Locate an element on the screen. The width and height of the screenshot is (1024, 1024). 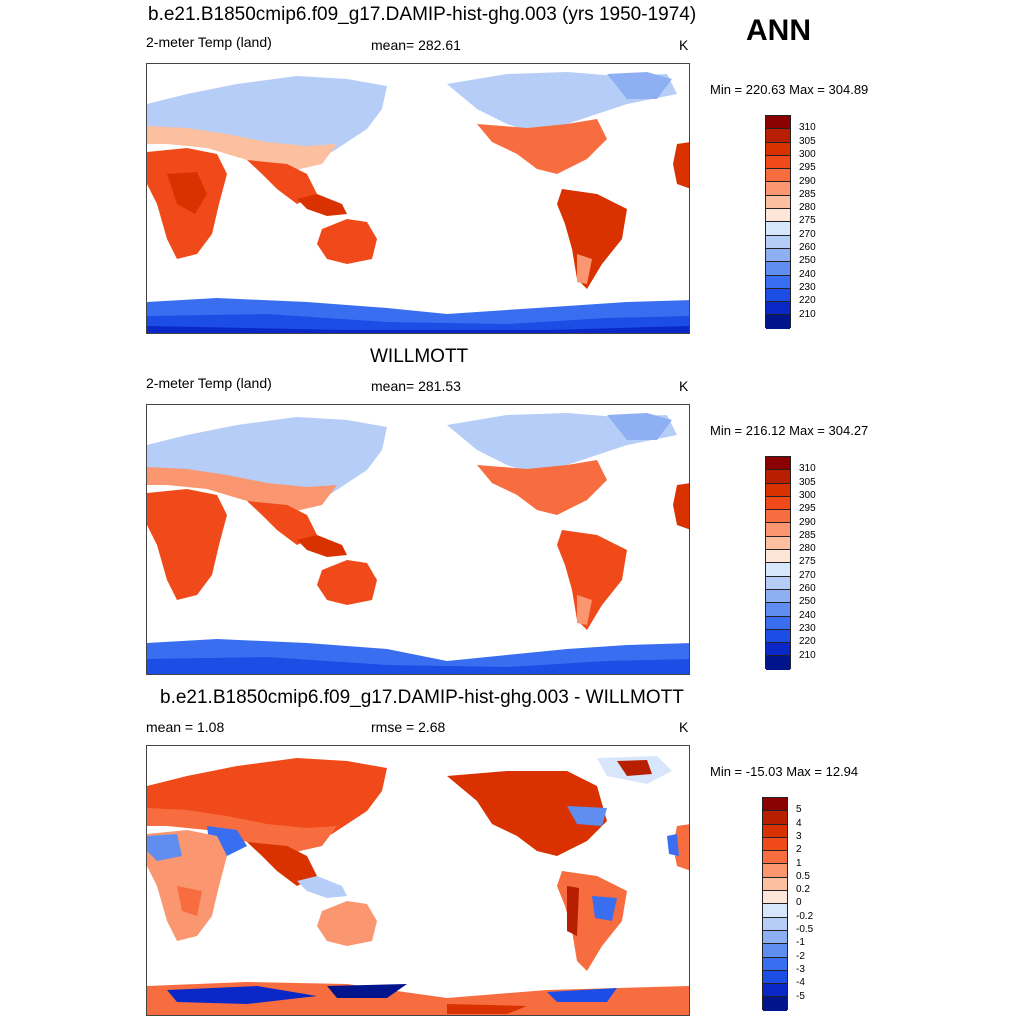
colorbar-tick-label: 0 is located at coordinates (799, 903).